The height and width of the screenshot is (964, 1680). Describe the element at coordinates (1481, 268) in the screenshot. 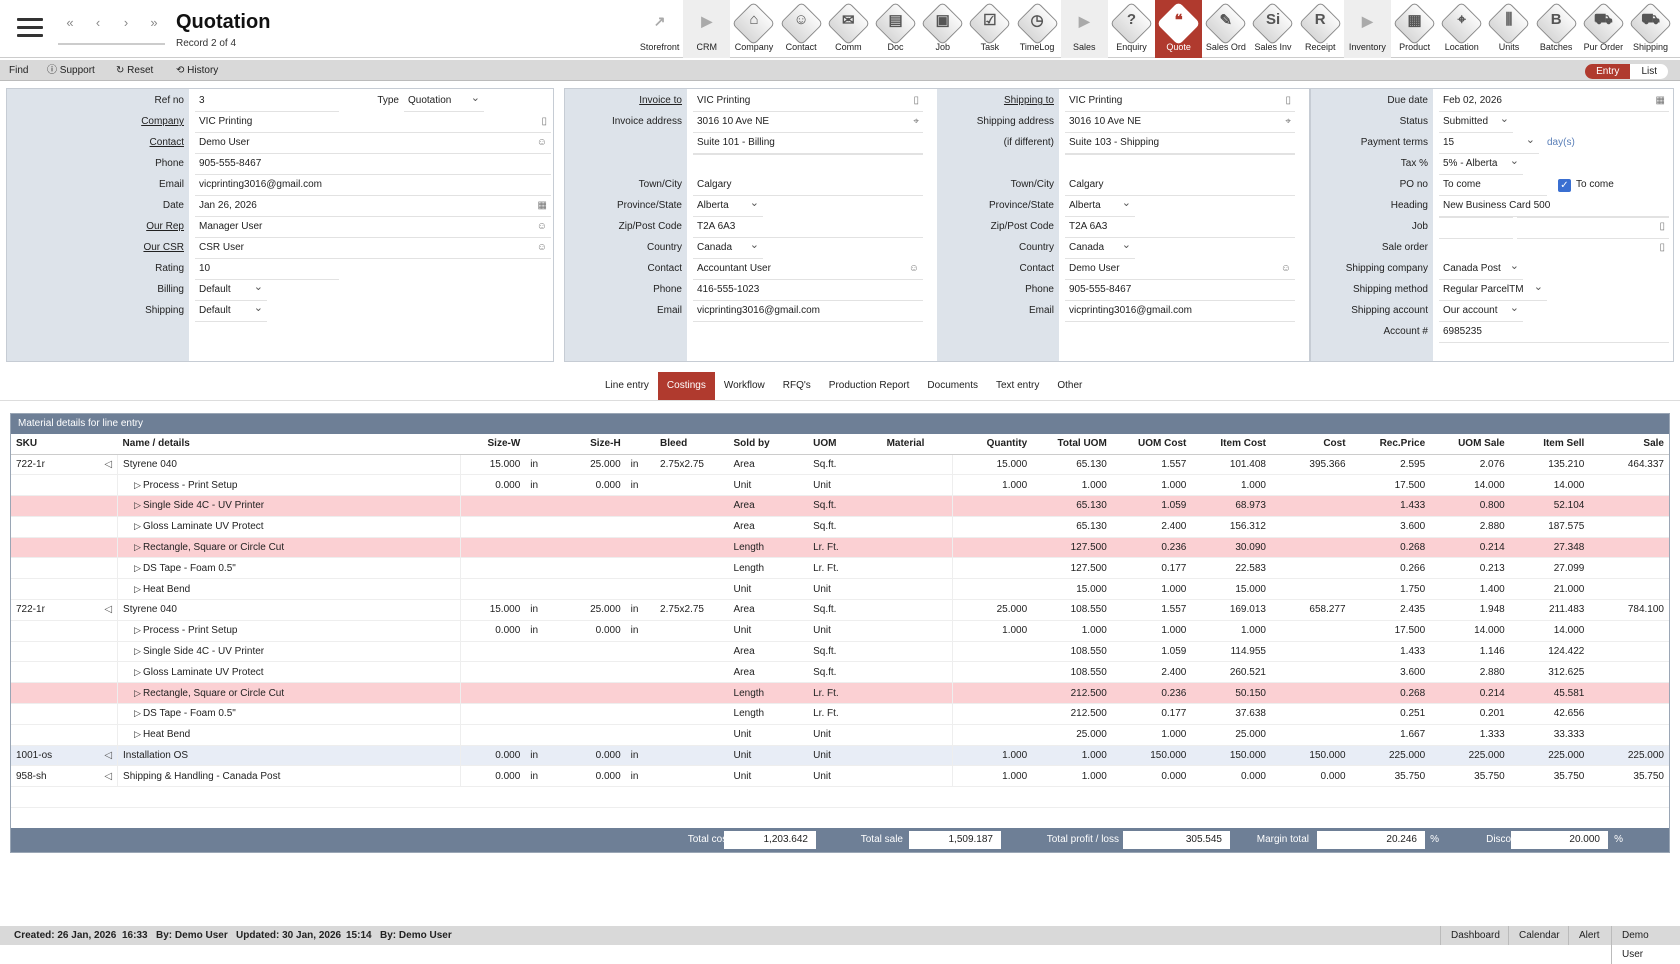

I see `shipping-company-select: Canada Post` at that location.